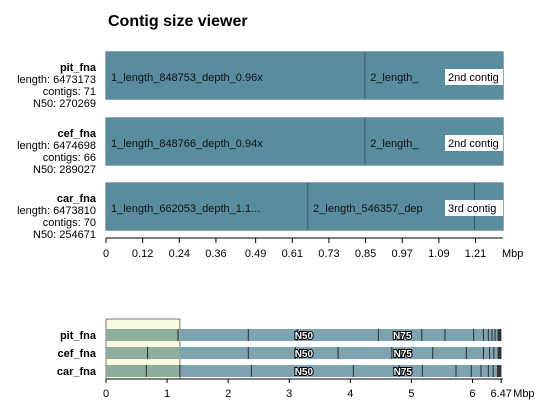 Image resolution: width=558 pixels, height=412 pixels. What do you see at coordinates (69, 92) in the screenshot?
I see `assembly-contigs: contigs: 71` at bounding box center [69, 92].